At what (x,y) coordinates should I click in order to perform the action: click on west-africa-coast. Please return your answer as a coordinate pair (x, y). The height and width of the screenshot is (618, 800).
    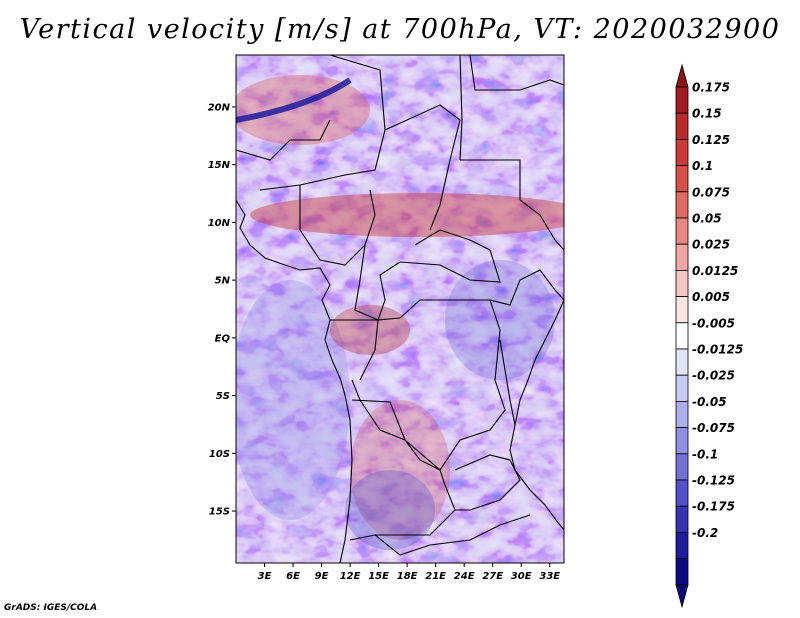
    Looking at the image, I should click on (294, 381).